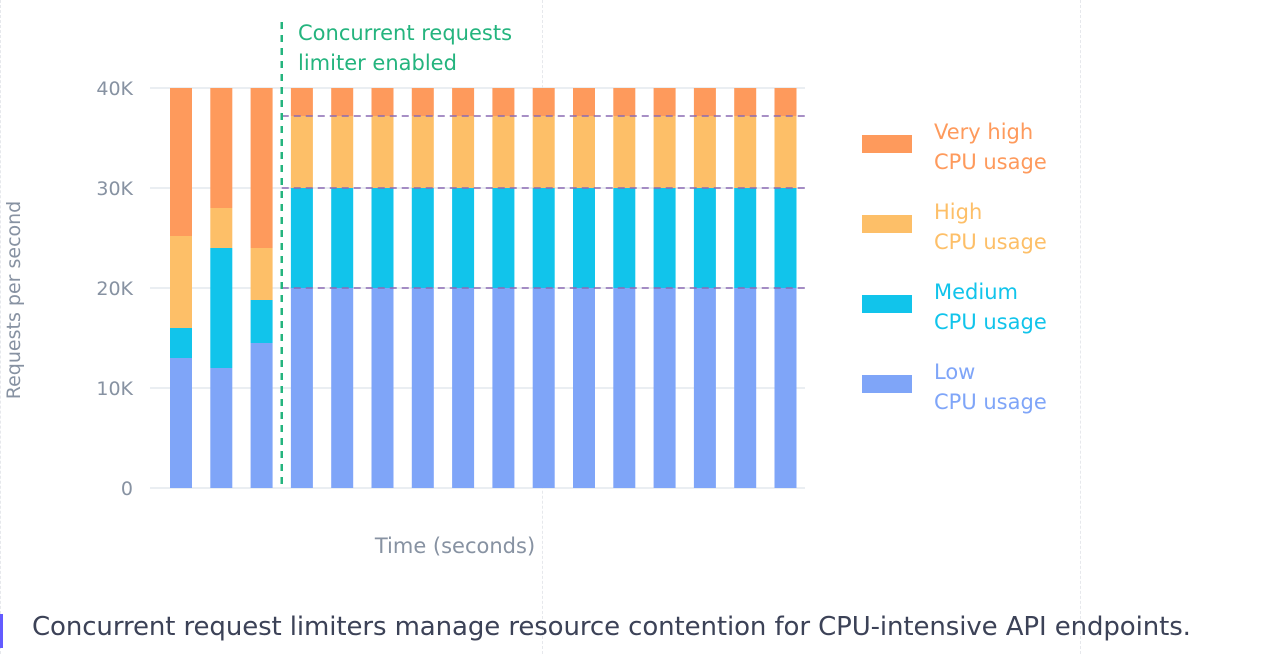 The width and height of the screenshot is (1272, 654). What do you see at coordinates (954, 372) in the screenshot?
I see `legend-label-line: Low` at bounding box center [954, 372].